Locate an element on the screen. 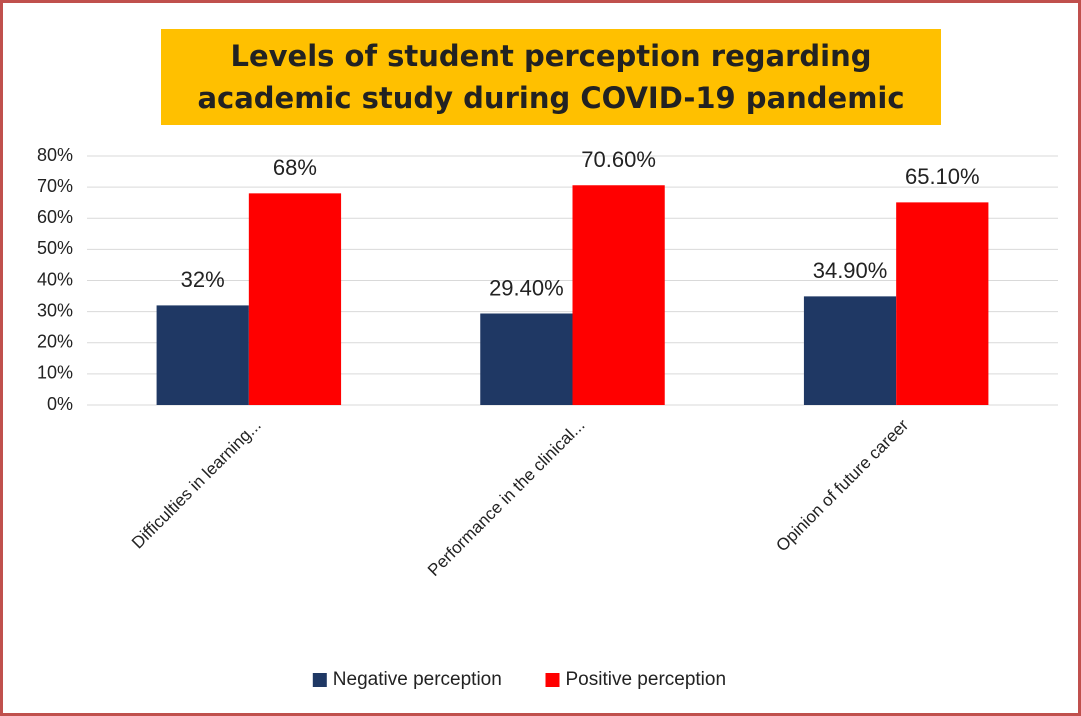  y-tick-label: 70% is located at coordinates (55, 186).